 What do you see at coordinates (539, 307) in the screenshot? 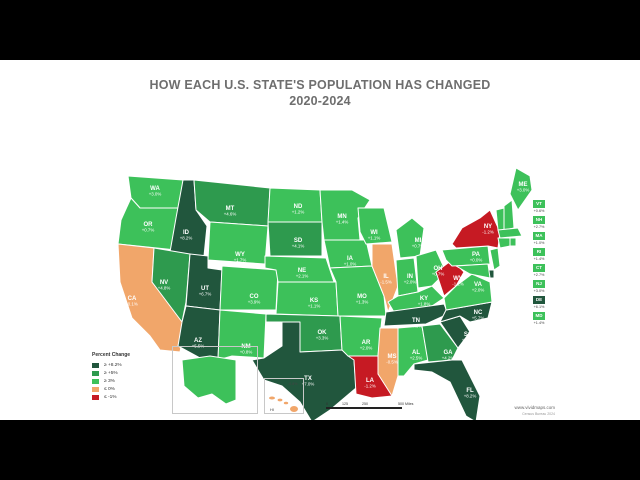
I see `small-state-value: +6.1%` at bounding box center [539, 307].